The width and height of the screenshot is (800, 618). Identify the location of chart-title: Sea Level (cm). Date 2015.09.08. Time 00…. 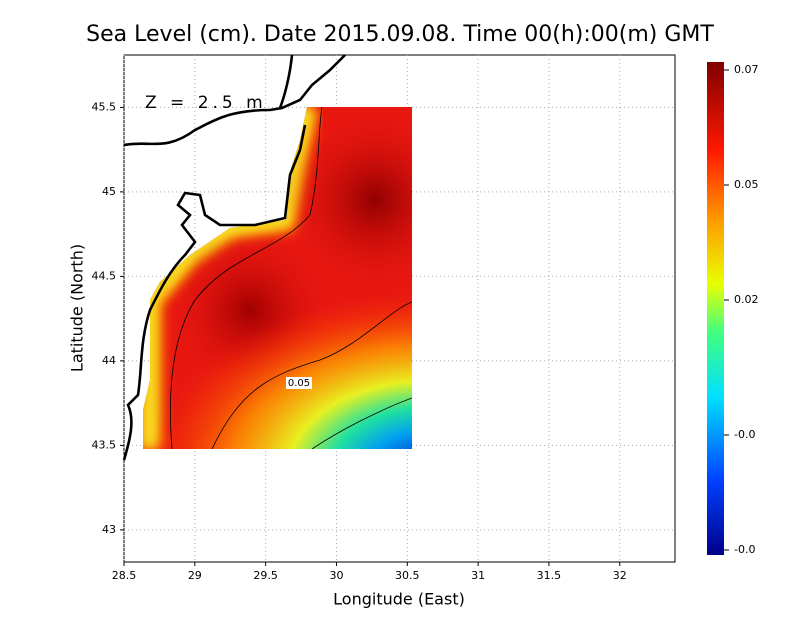
(400, 34).